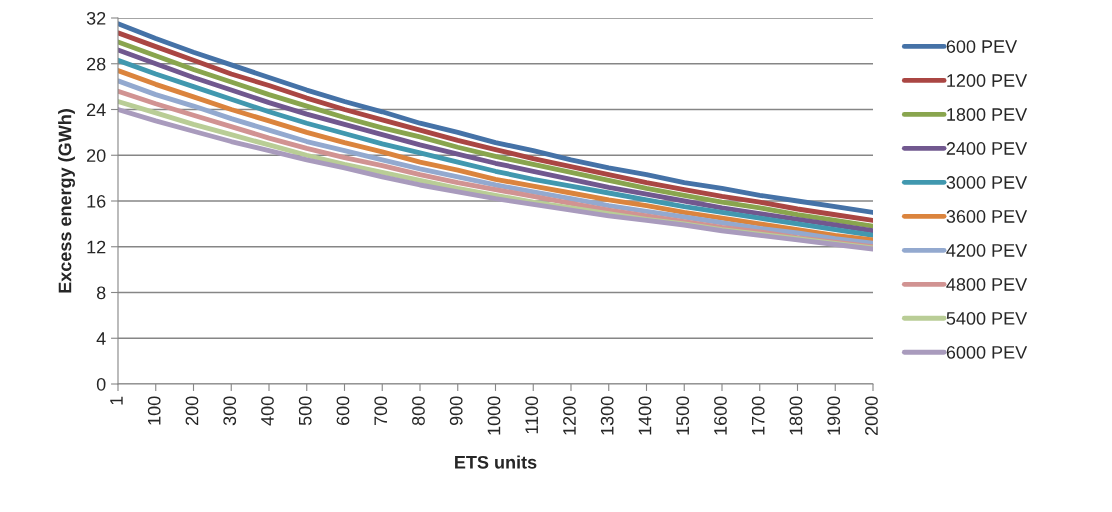  What do you see at coordinates (834, 415) in the screenshot?
I see `x-tick-label: 1900` at bounding box center [834, 415].